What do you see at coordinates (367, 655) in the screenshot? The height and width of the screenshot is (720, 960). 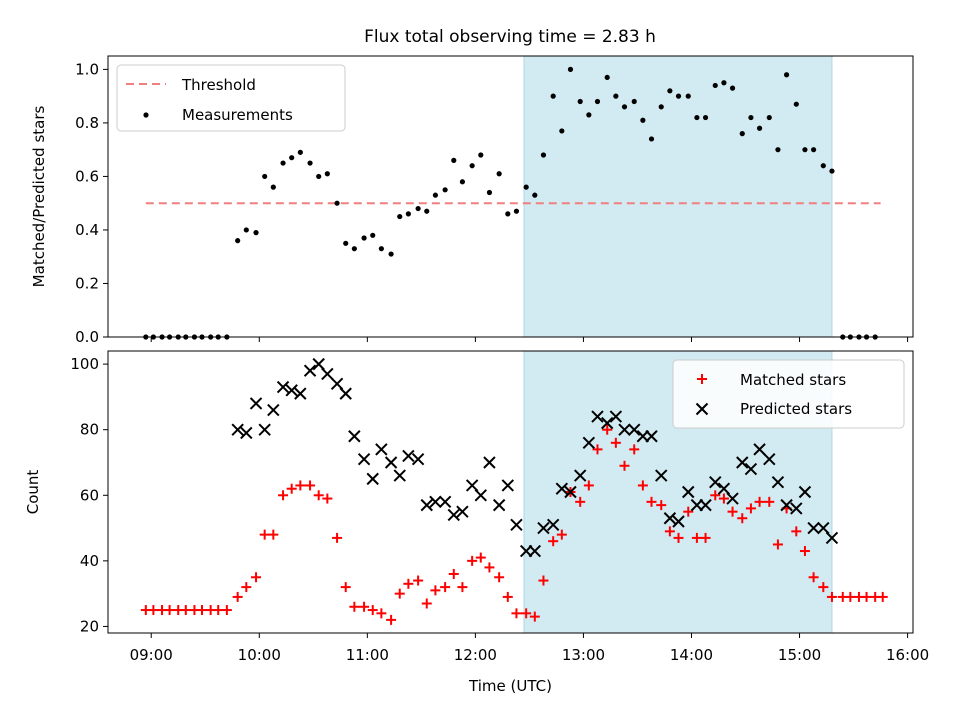 I see `bottom-x-tick-label: 11:00` at bounding box center [367, 655].